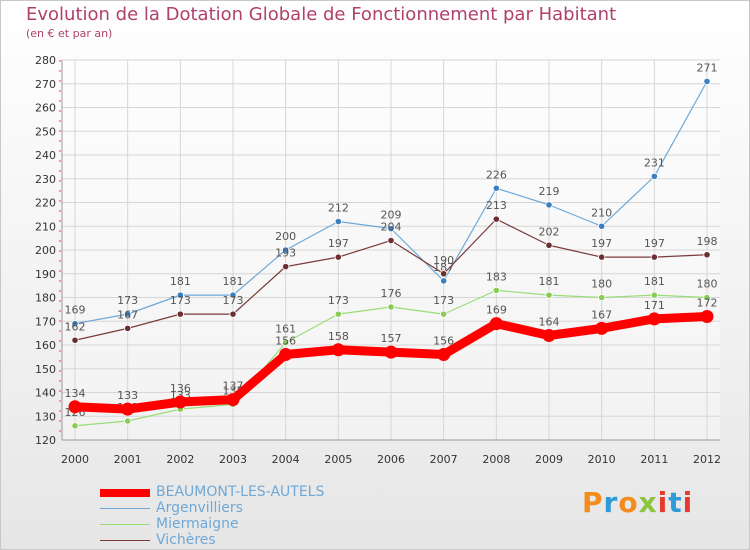 The height and width of the screenshot is (550, 750). What do you see at coordinates (602, 459) in the screenshot?
I see `x-tick-label: 2010` at bounding box center [602, 459].